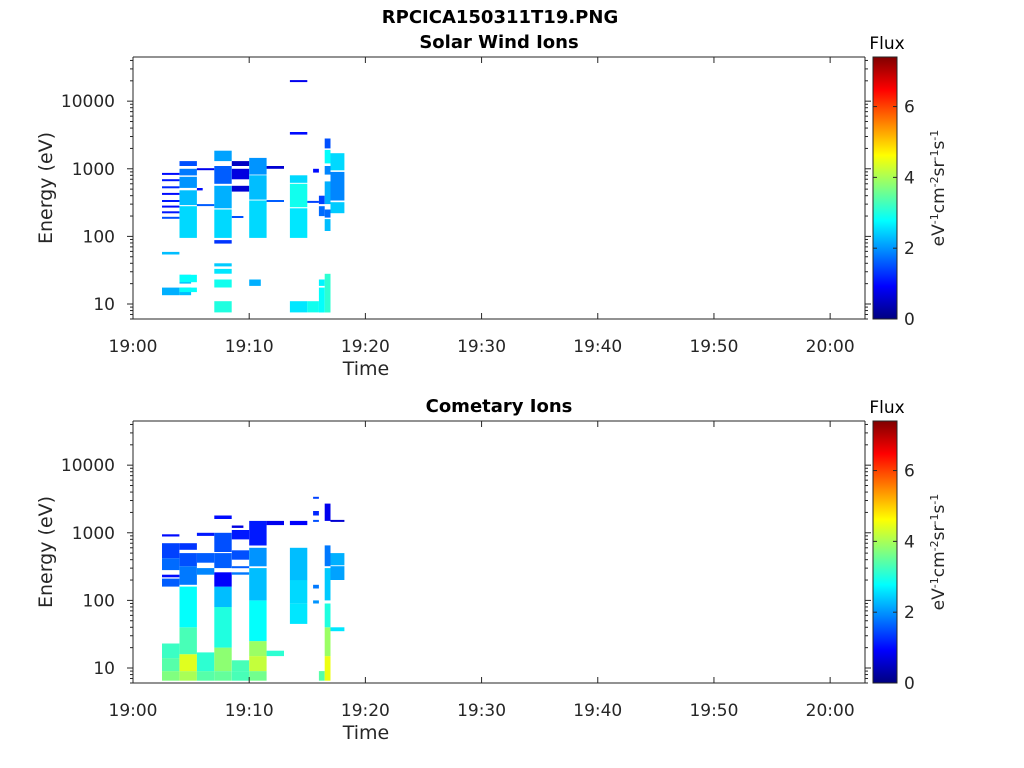 This screenshot has width=1024, height=768. Describe the element at coordinates (500, 17) in the screenshot. I see `page-title: RPCICA150311T19.PNG` at that location.